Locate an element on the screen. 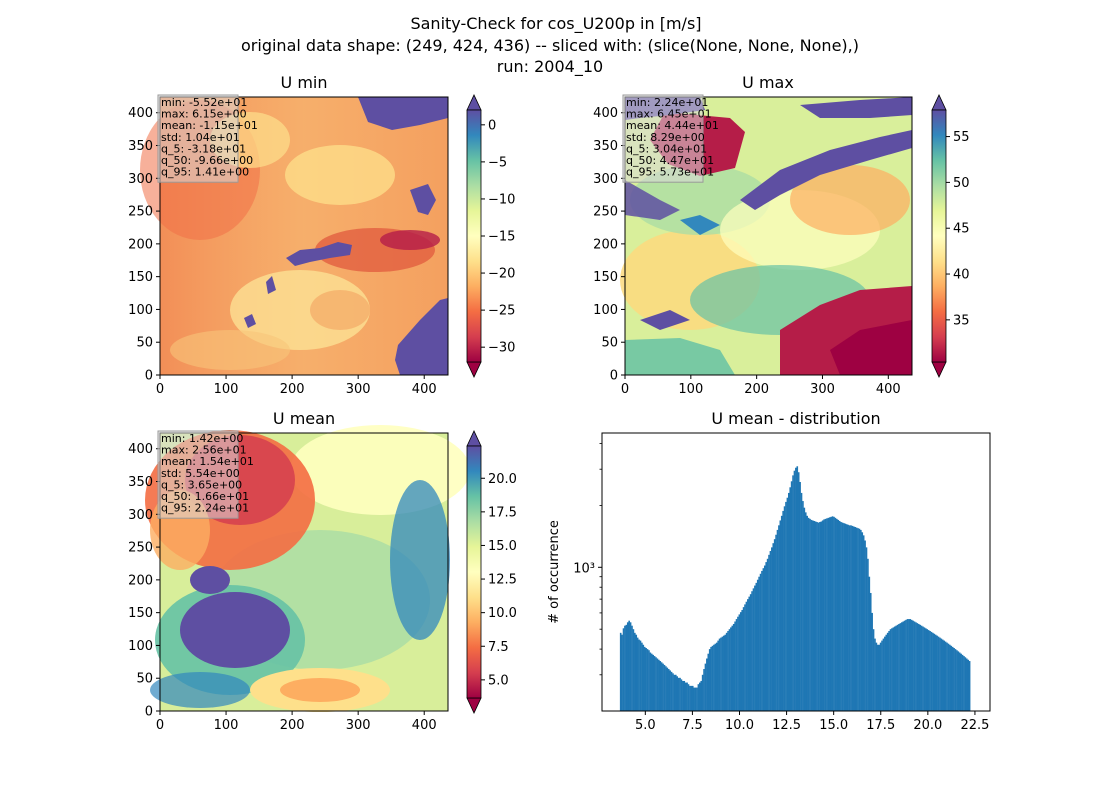 This screenshot has width=1100, height=800. figure-title-line-3: run: 2004_10 is located at coordinates (550, 67).